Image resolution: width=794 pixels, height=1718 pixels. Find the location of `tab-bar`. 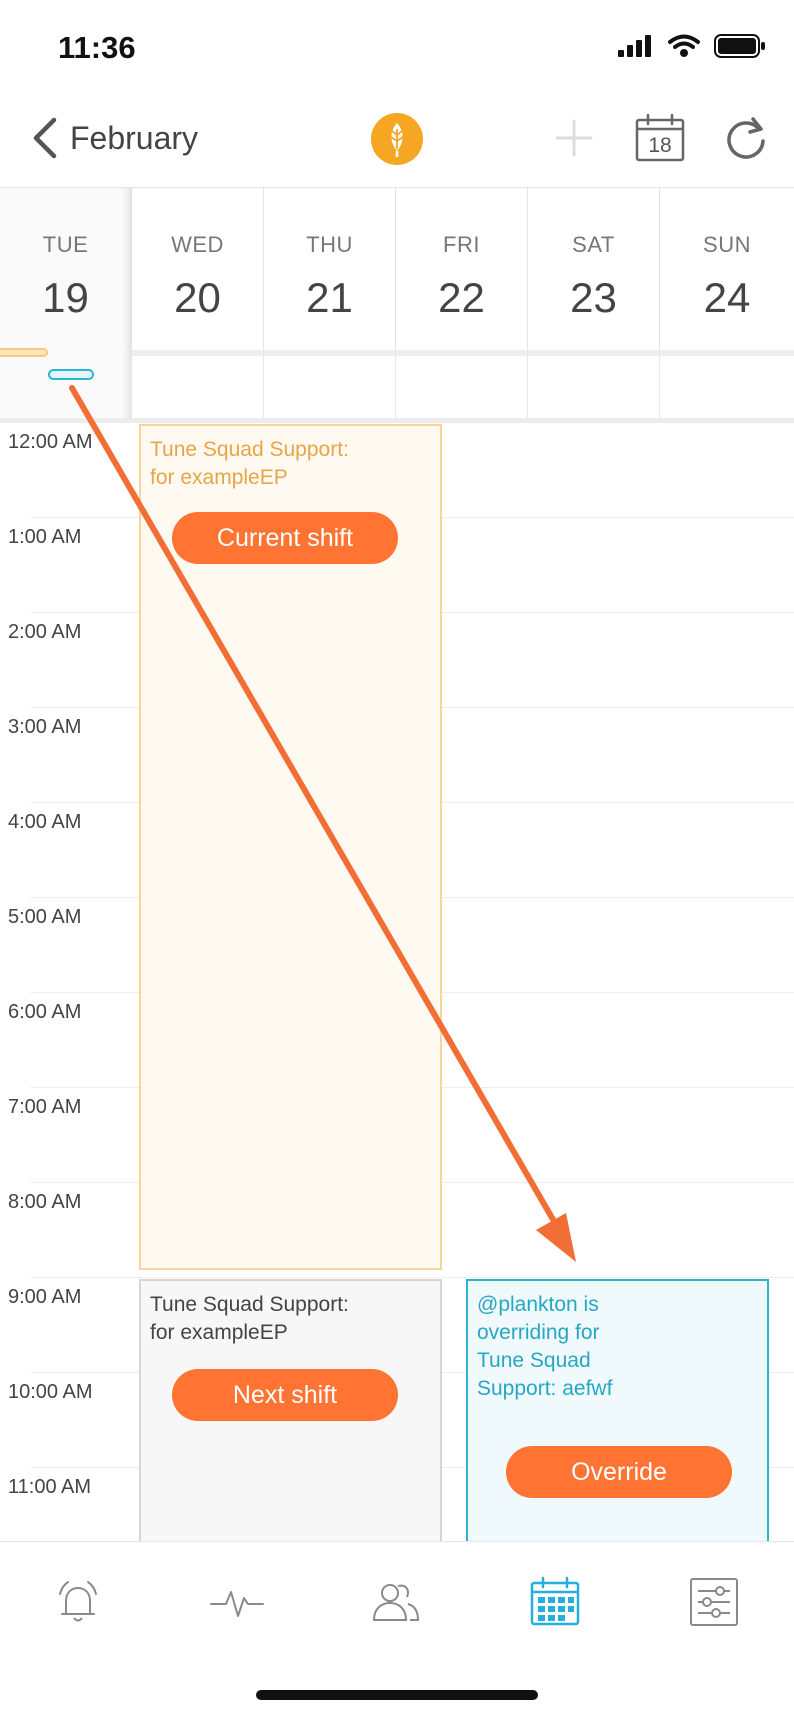

tab-bar is located at coordinates (397, 1629).